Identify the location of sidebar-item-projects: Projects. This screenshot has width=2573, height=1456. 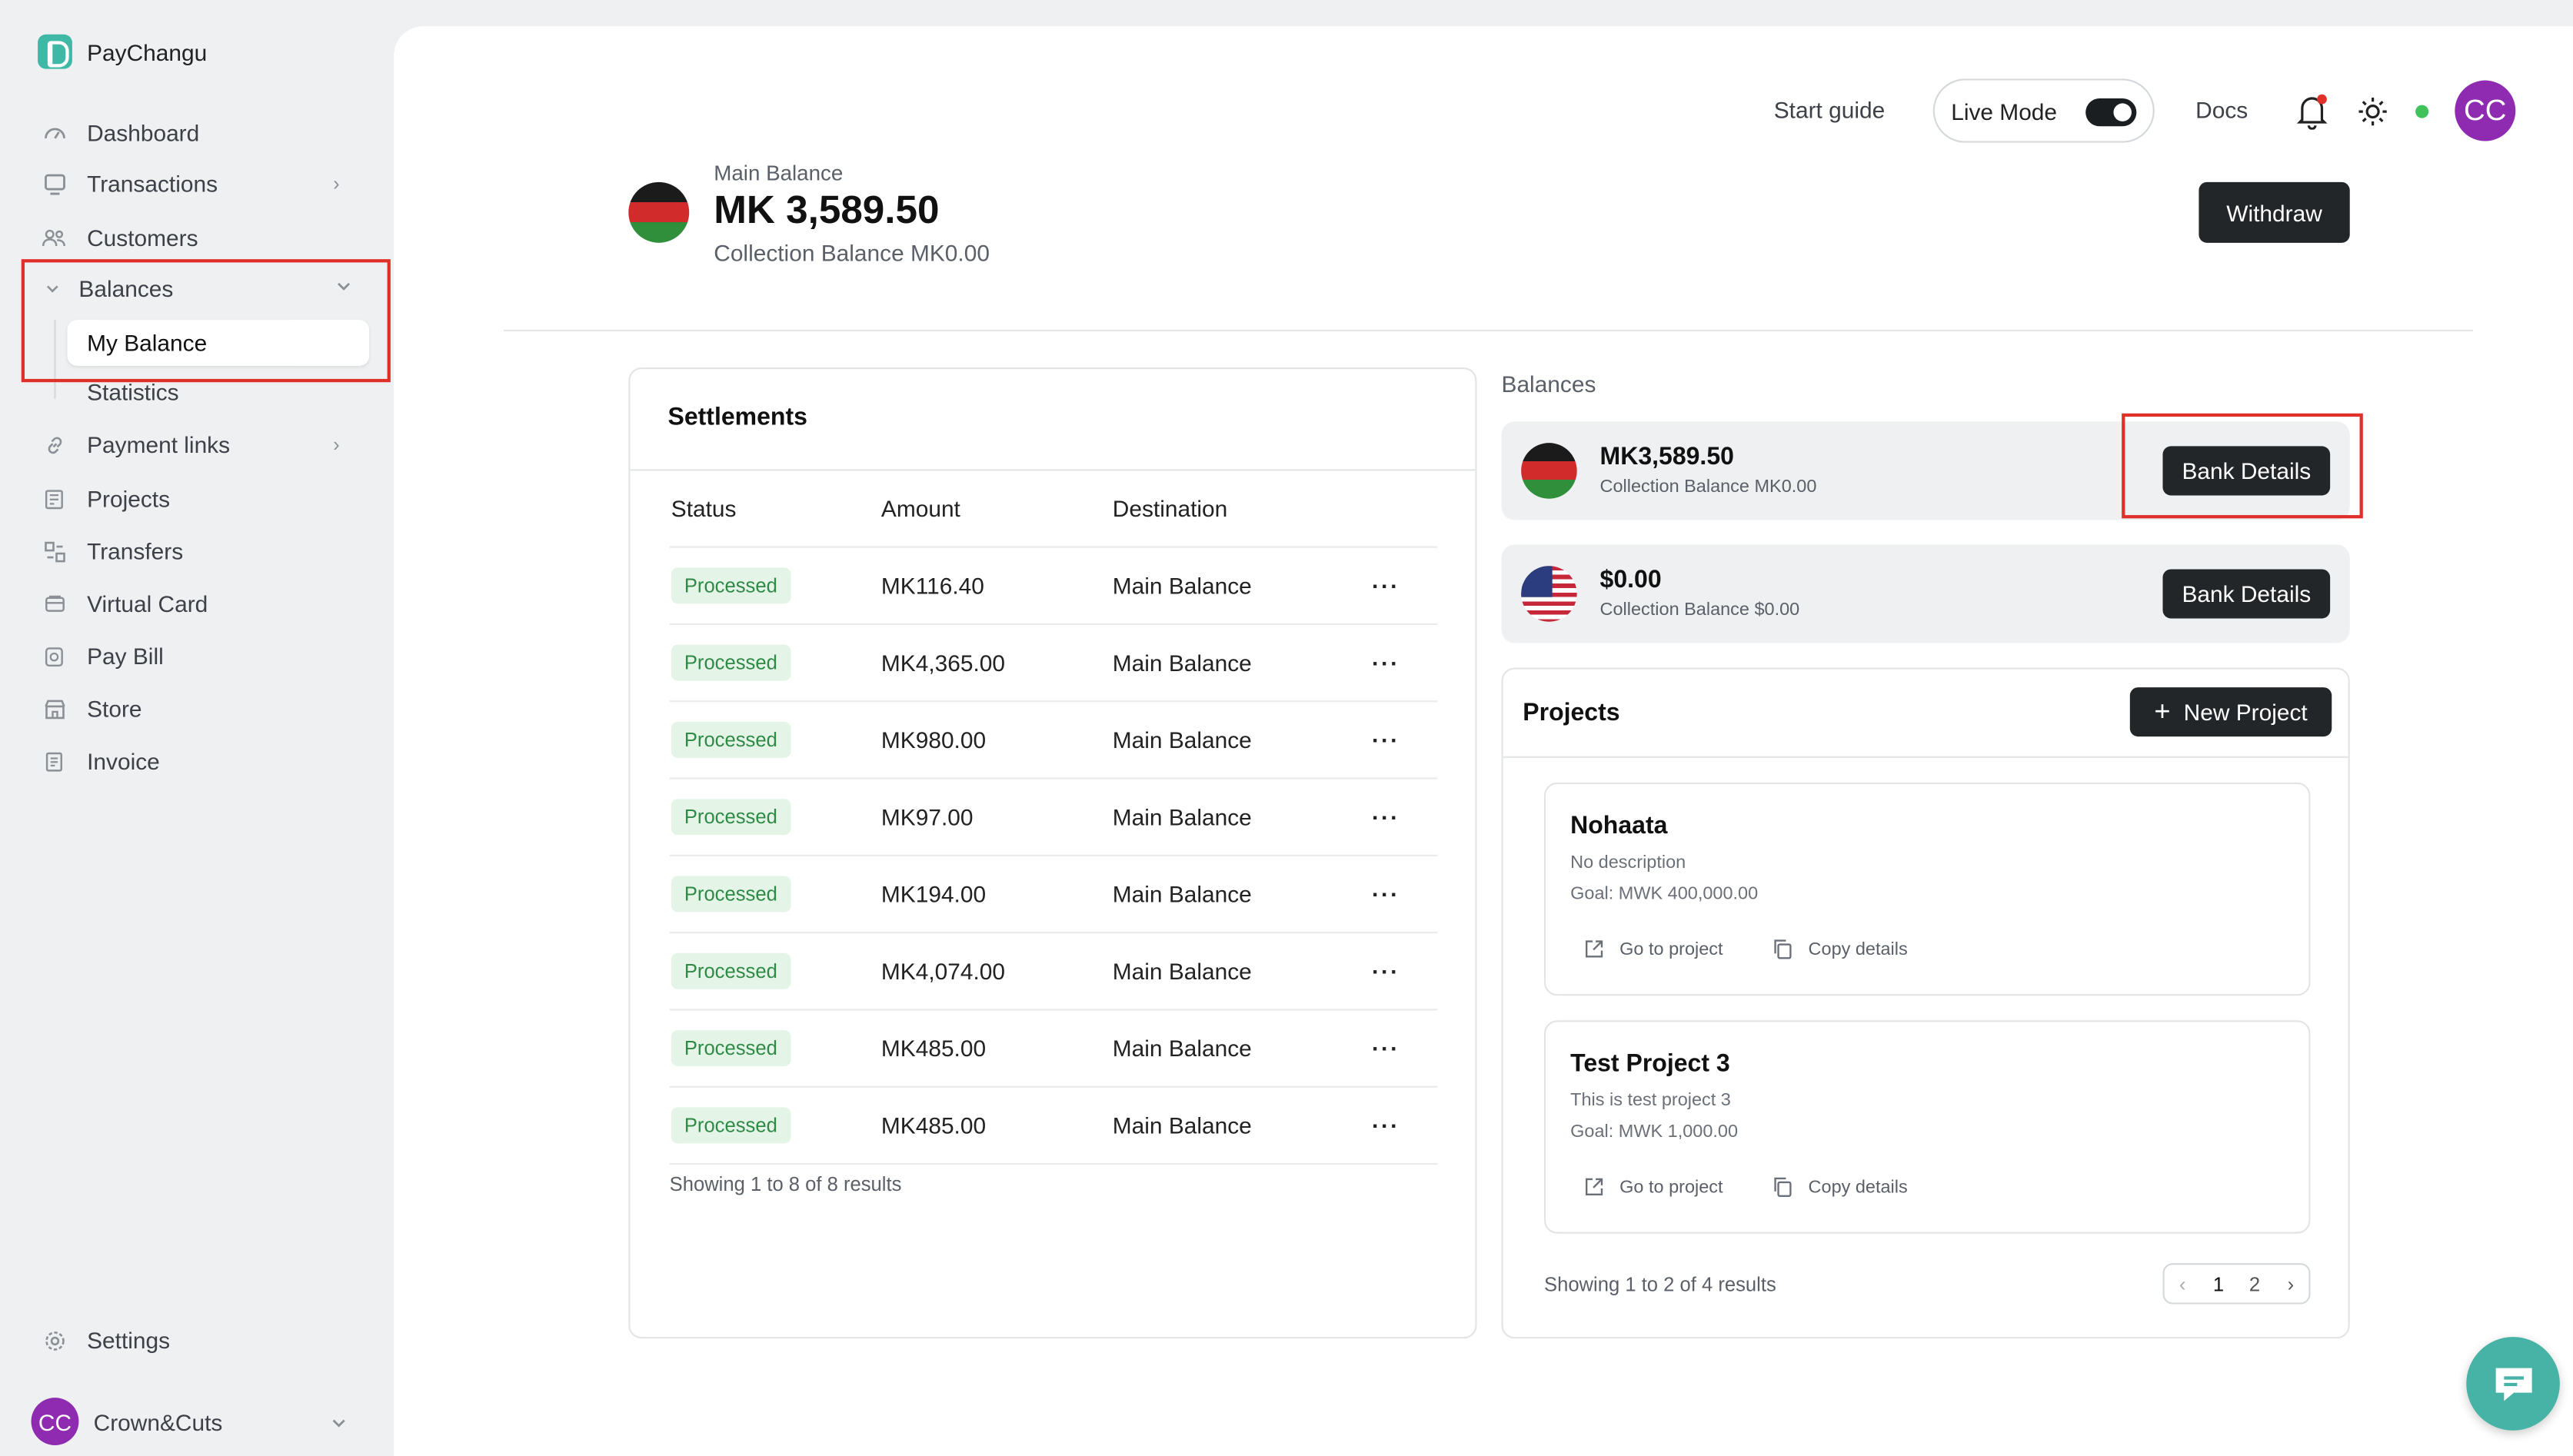
(106, 498).